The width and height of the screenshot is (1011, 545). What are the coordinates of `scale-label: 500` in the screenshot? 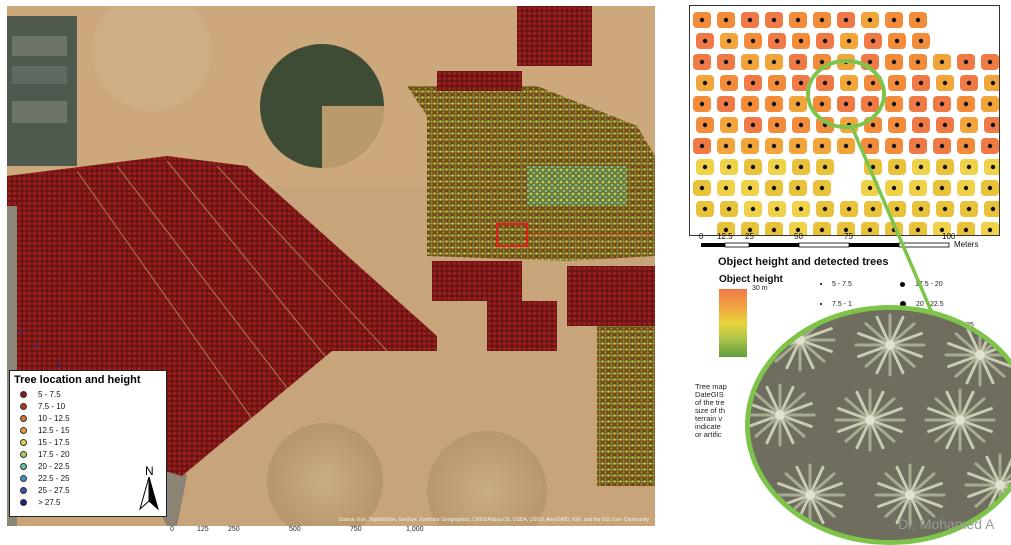 It's located at (295, 529).